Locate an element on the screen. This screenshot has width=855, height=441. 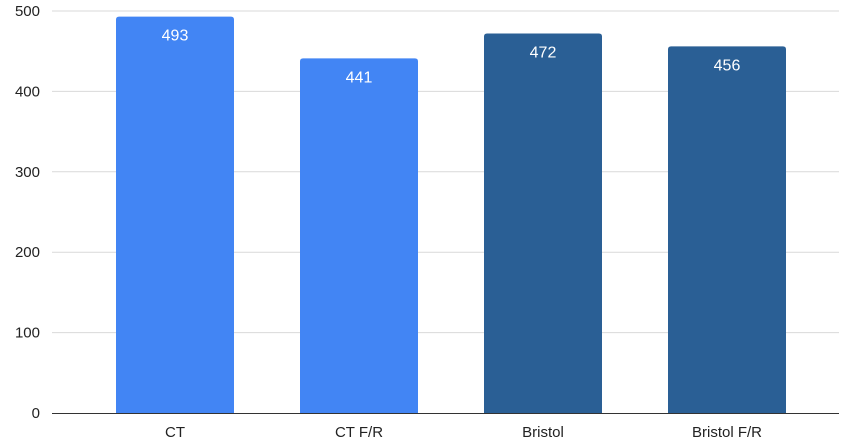
y-tick-label: 300 is located at coordinates (27, 172).